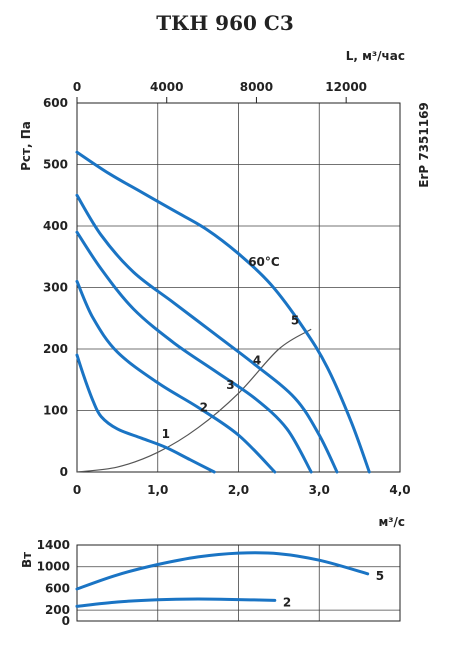 This screenshot has width=450, height=654. What do you see at coordinates (375, 56) in the screenshot?
I see `top-axis-label: L, м³/час` at bounding box center [375, 56].